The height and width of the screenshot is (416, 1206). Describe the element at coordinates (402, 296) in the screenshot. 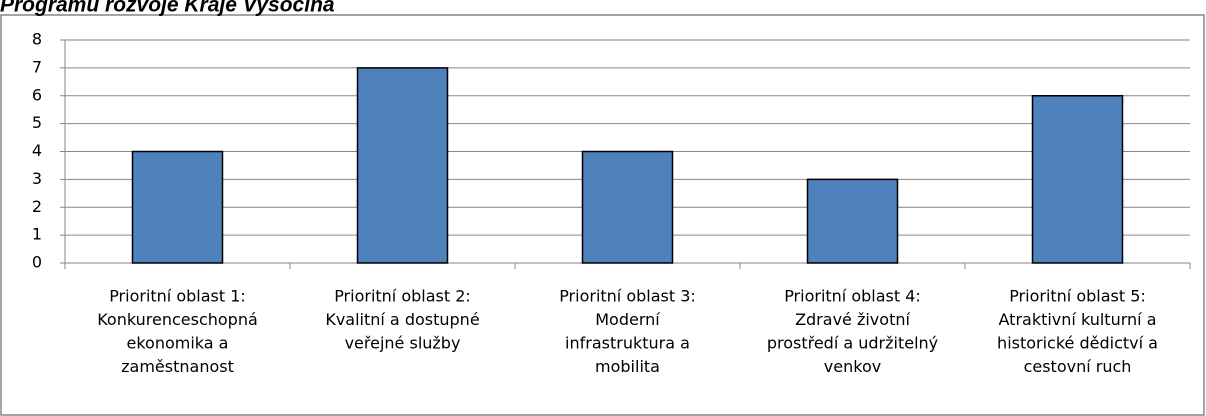

I see `x-tick-label: Prioritní oblast 2:` at that location.